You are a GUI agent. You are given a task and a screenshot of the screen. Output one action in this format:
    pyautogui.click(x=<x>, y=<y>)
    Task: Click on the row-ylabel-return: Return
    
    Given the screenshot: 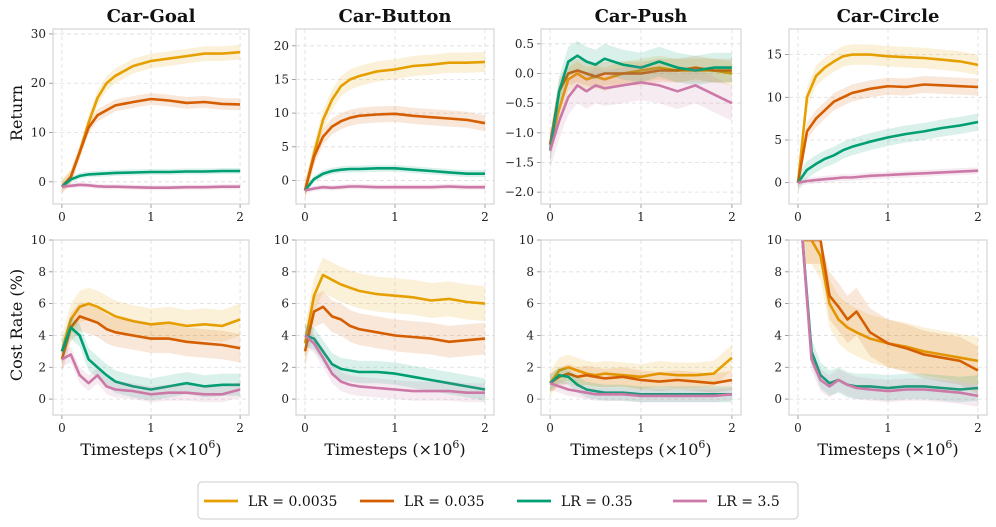 What is the action you would take?
    pyautogui.click(x=16, y=113)
    